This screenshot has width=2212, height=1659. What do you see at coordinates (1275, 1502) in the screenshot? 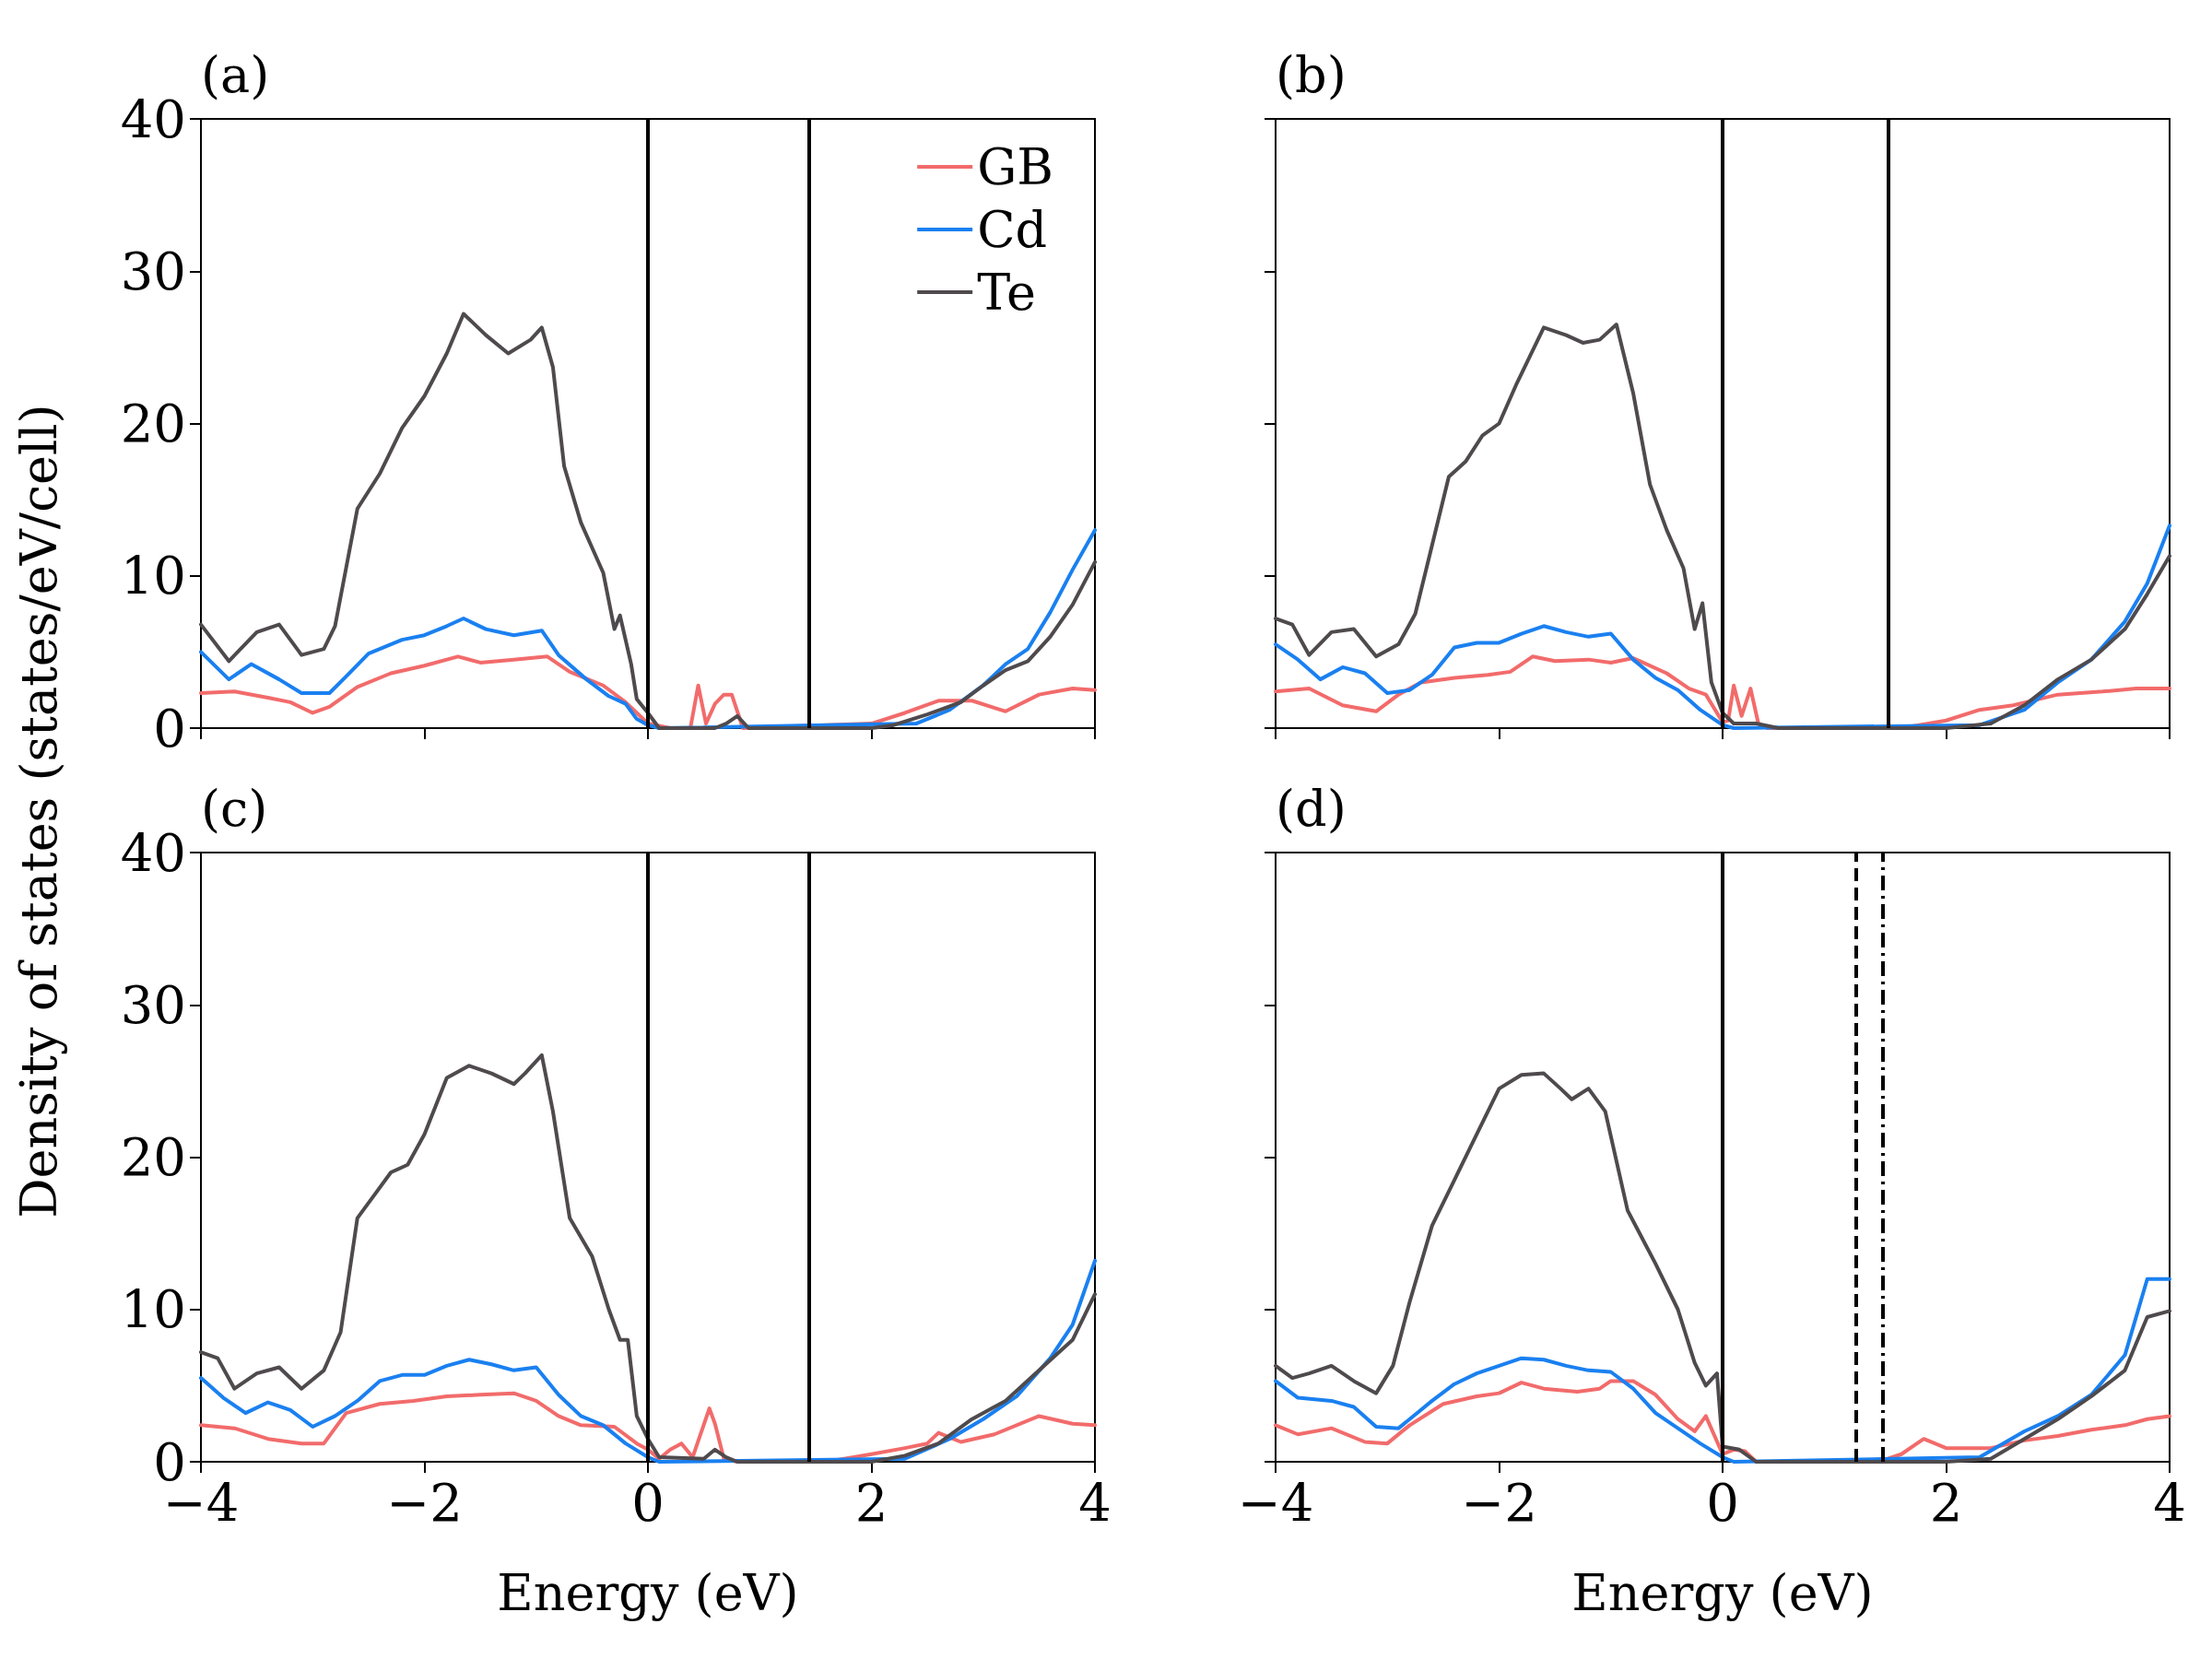
I see `x-tick-label: −4` at bounding box center [1275, 1502].